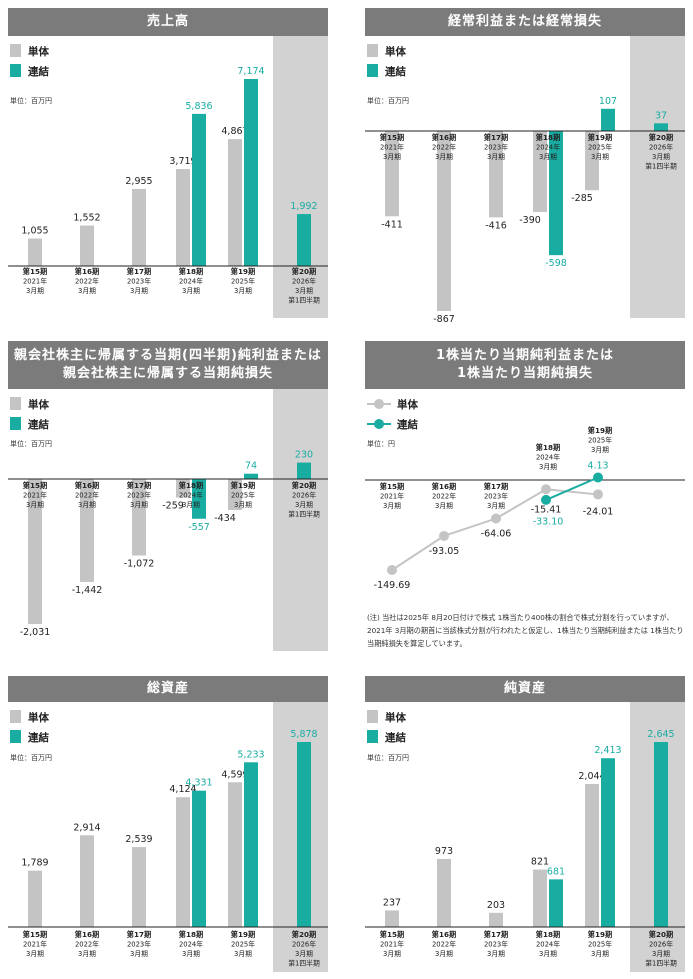 The height and width of the screenshot is (979, 693). Describe the element at coordinates (182, 789) in the screenshot. I see `data-label: 4,124` at that location.